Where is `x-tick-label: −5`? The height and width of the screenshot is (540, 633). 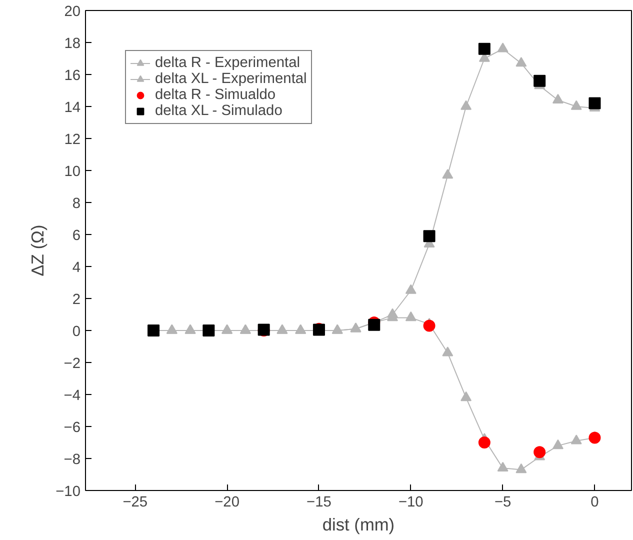
x-tick-label: −5 is located at coordinates (503, 502).